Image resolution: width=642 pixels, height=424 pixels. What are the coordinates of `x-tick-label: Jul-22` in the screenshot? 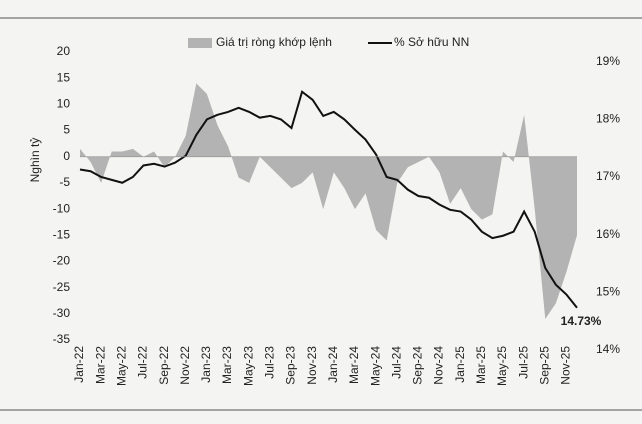 It's located at (143, 362).